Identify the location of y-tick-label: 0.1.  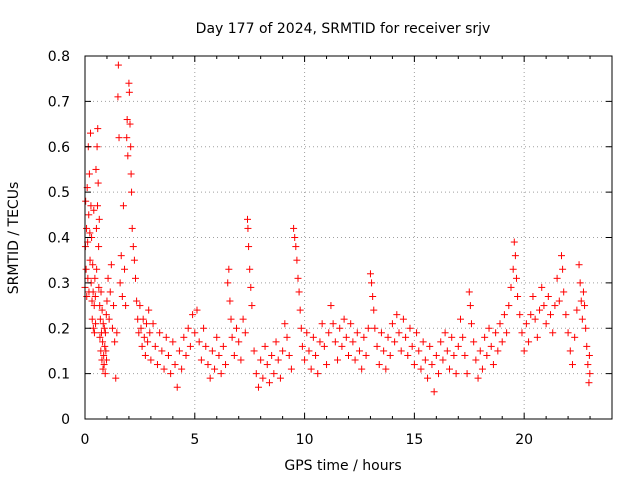
(59, 375).